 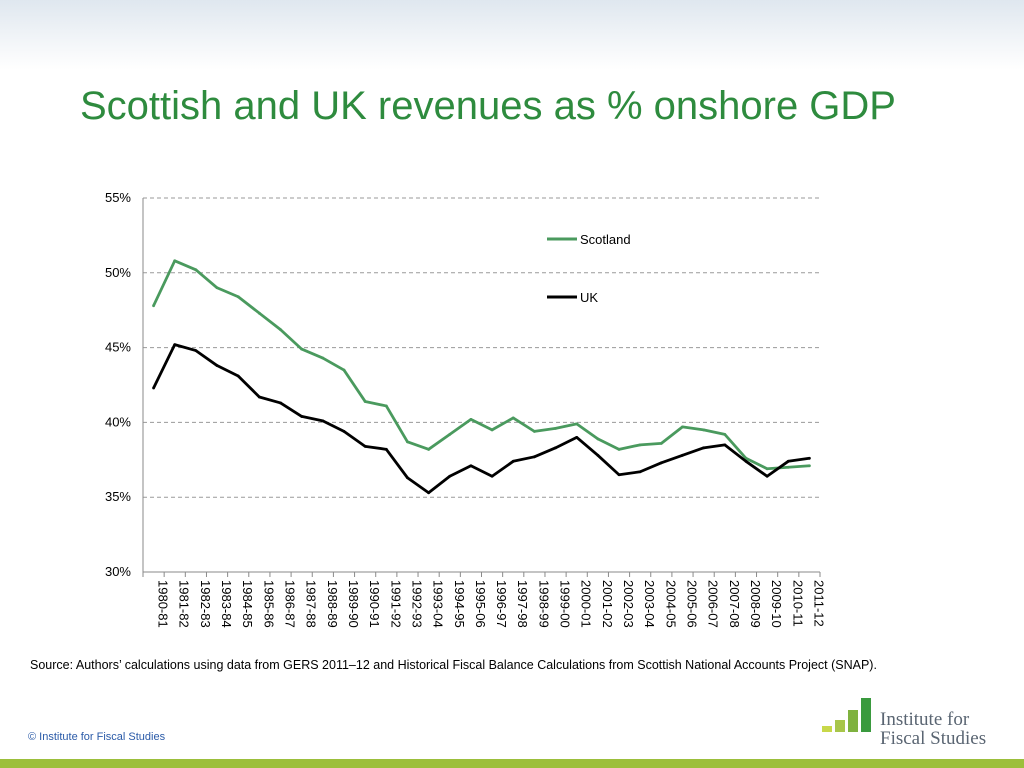 What do you see at coordinates (512, 35) in the screenshot?
I see `header-gradient-band` at bounding box center [512, 35].